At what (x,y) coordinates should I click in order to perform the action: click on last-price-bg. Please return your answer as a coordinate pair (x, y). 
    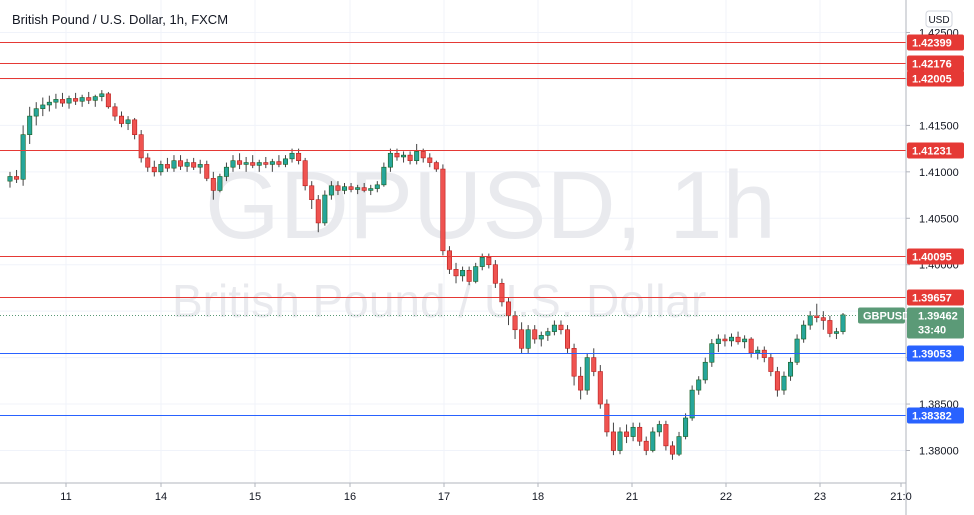
    Looking at the image, I should click on (935, 323).